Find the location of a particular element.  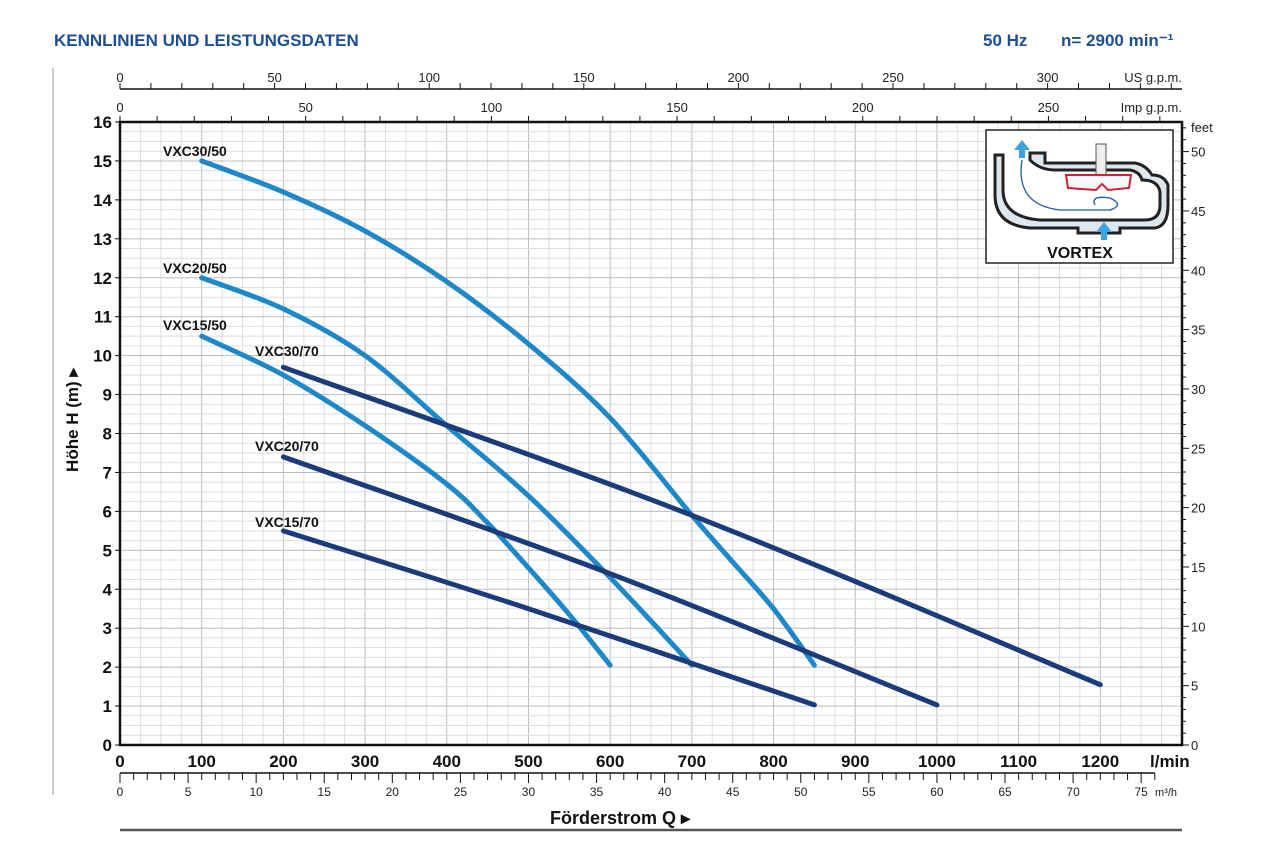

speed-label: n= 2900 min⁻¹ is located at coordinates (1117, 40).